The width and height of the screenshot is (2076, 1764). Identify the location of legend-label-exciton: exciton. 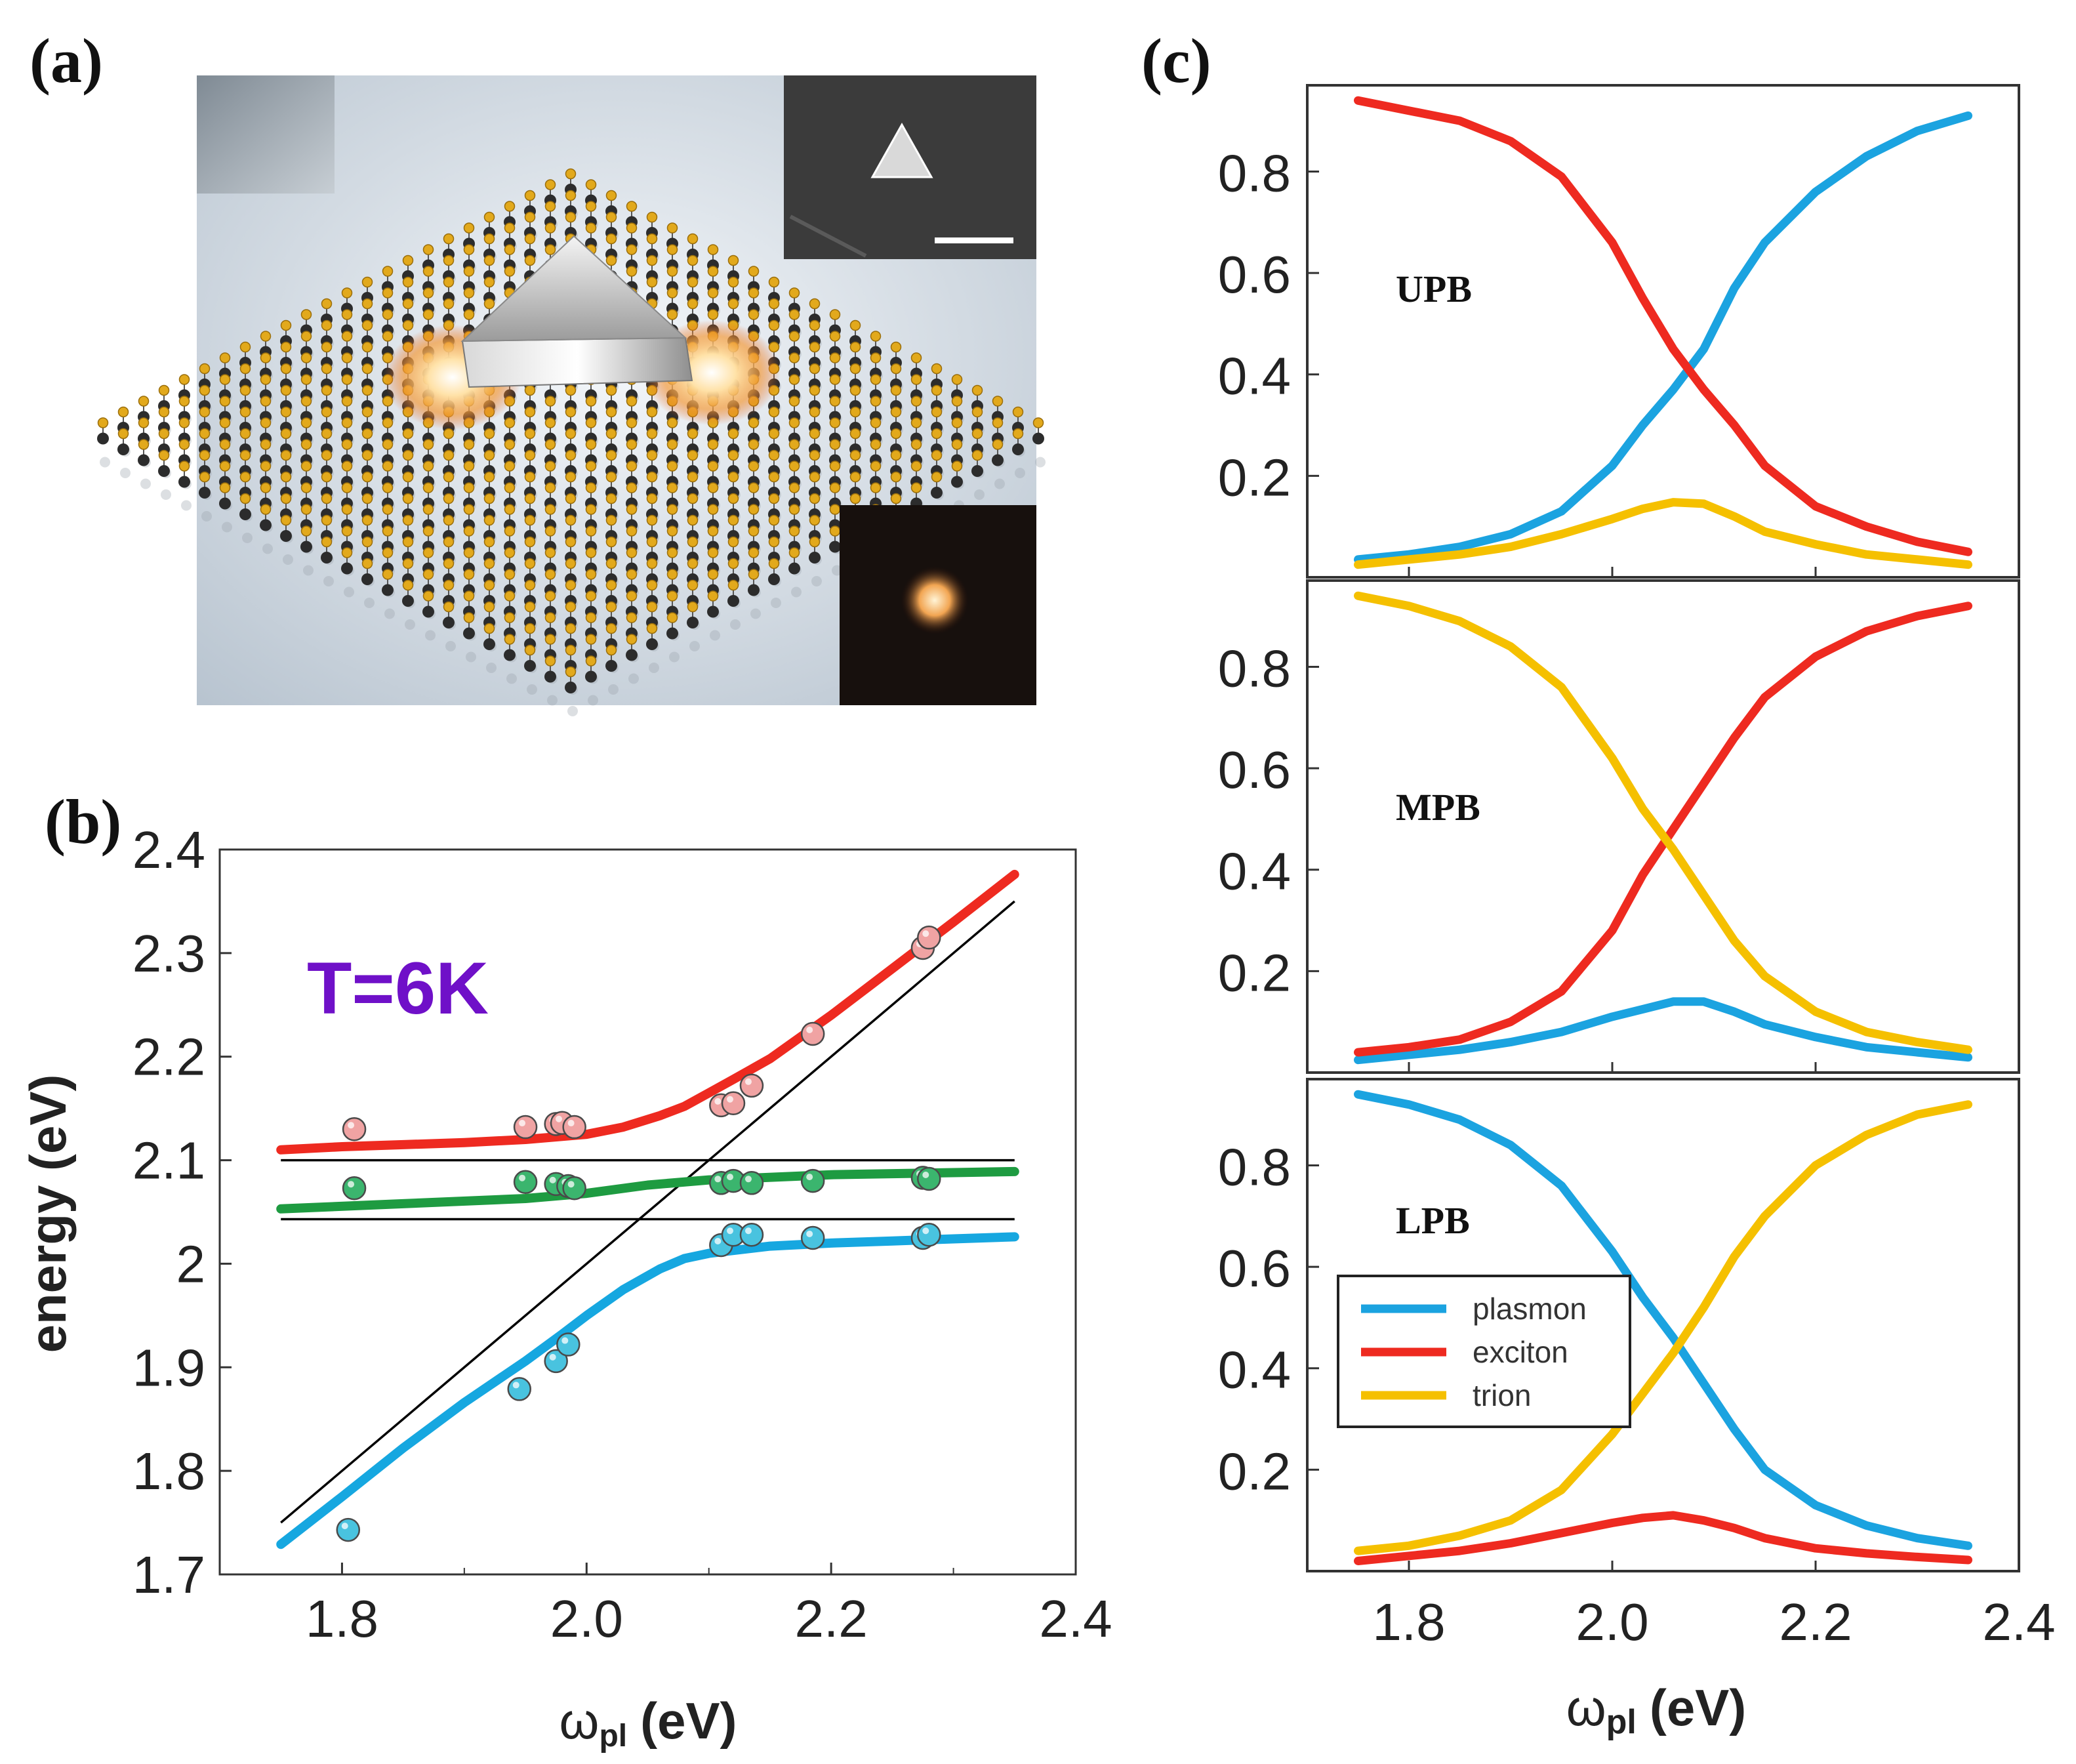
(1520, 1352).